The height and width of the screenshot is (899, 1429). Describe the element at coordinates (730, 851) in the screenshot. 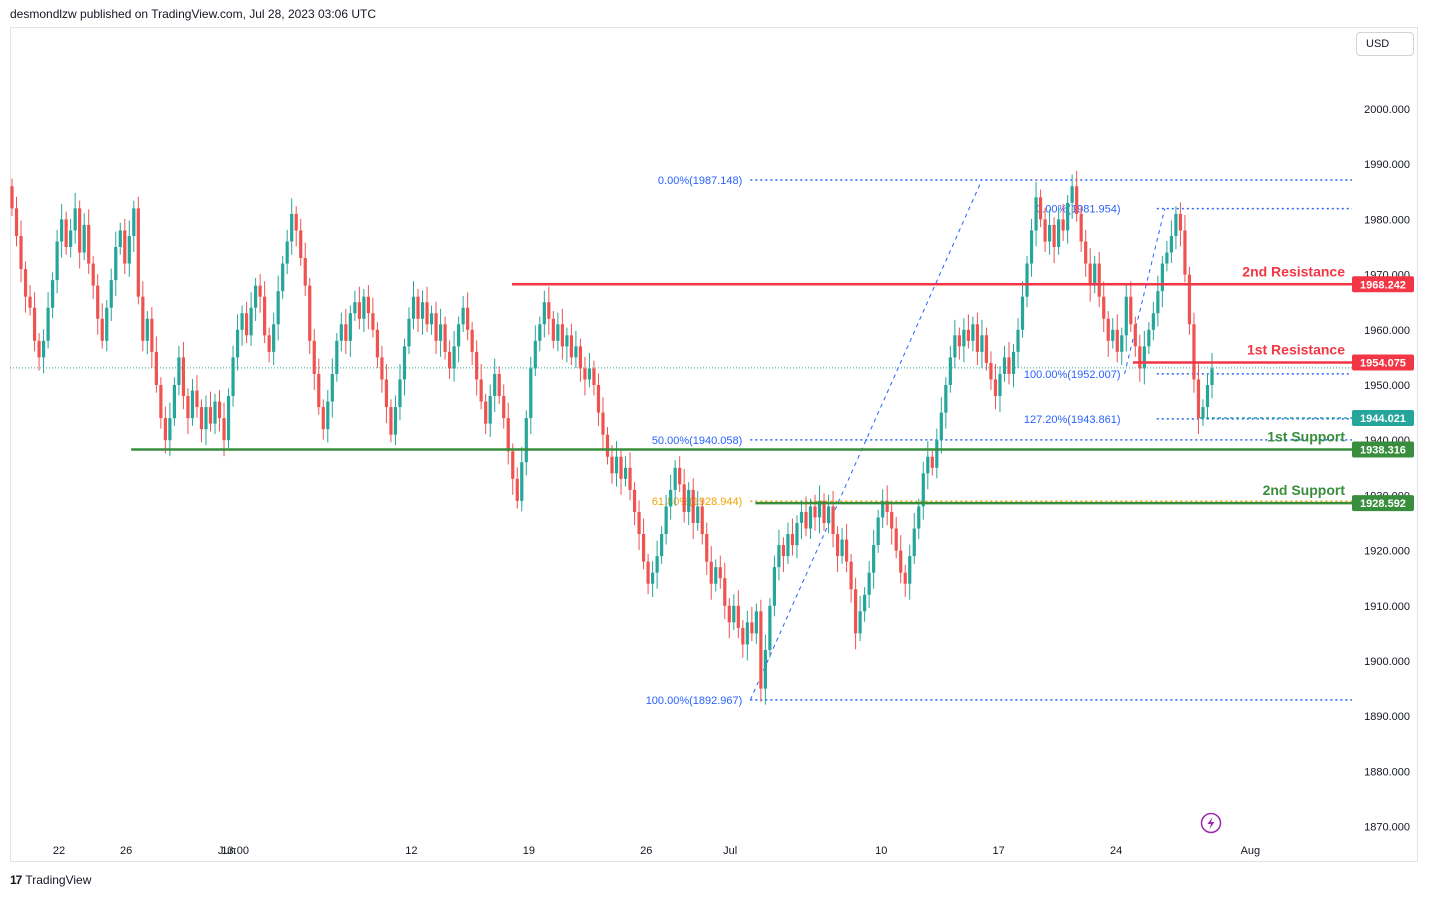

I see `x-tick-label: Jul` at that location.